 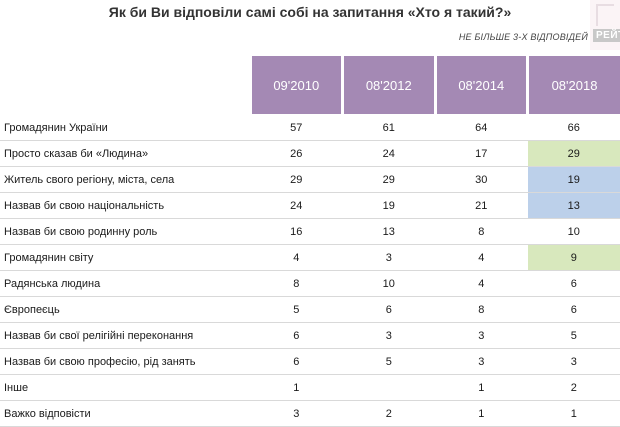 What do you see at coordinates (125, 362) in the screenshot?
I see `row-label: Назвав би свою професію, рід занять` at bounding box center [125, 362].